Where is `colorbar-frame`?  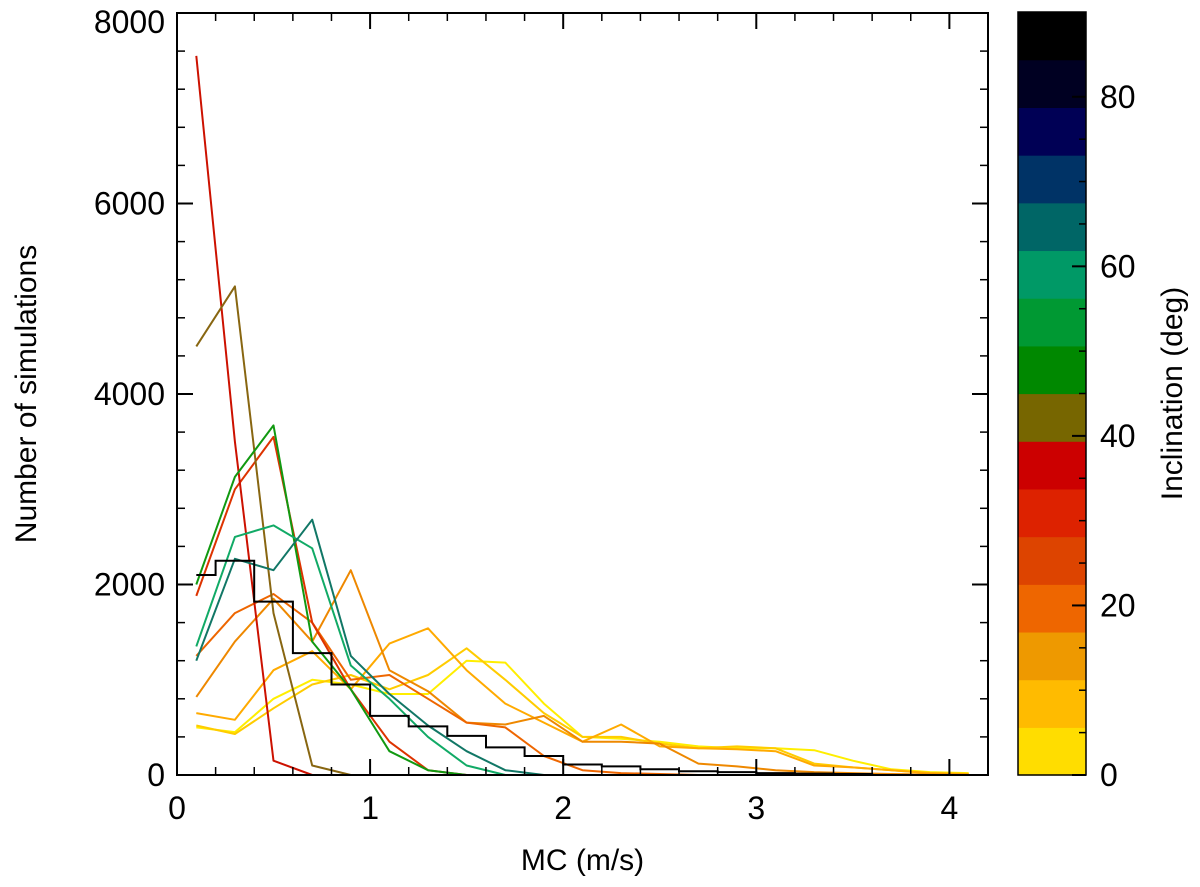 colorbar-frame is located at coordinates (1052, 393).